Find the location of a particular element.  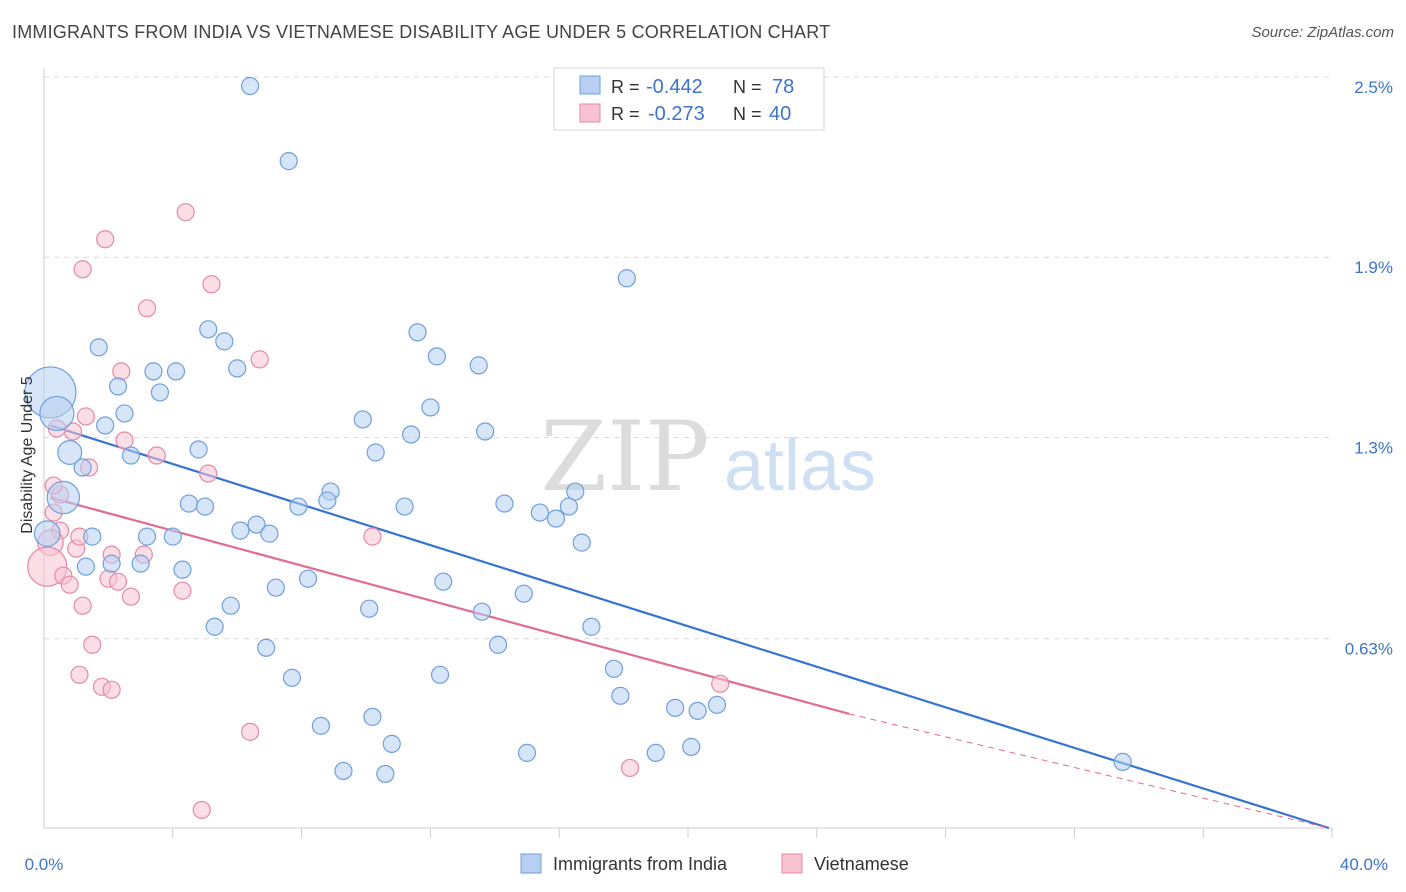

stats-viet-r-value: -0.273 is located at coordinates (676, 114).